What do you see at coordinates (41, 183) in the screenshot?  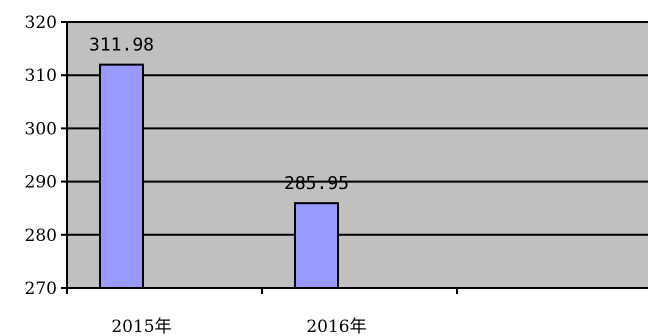 I see `y-tick-label: 290` at bounding box center [41, 183].